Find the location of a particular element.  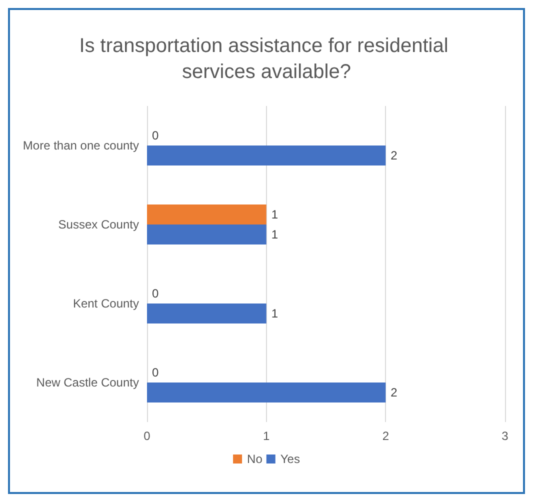

legend-label: Yes is located at coordinates (290, 459).